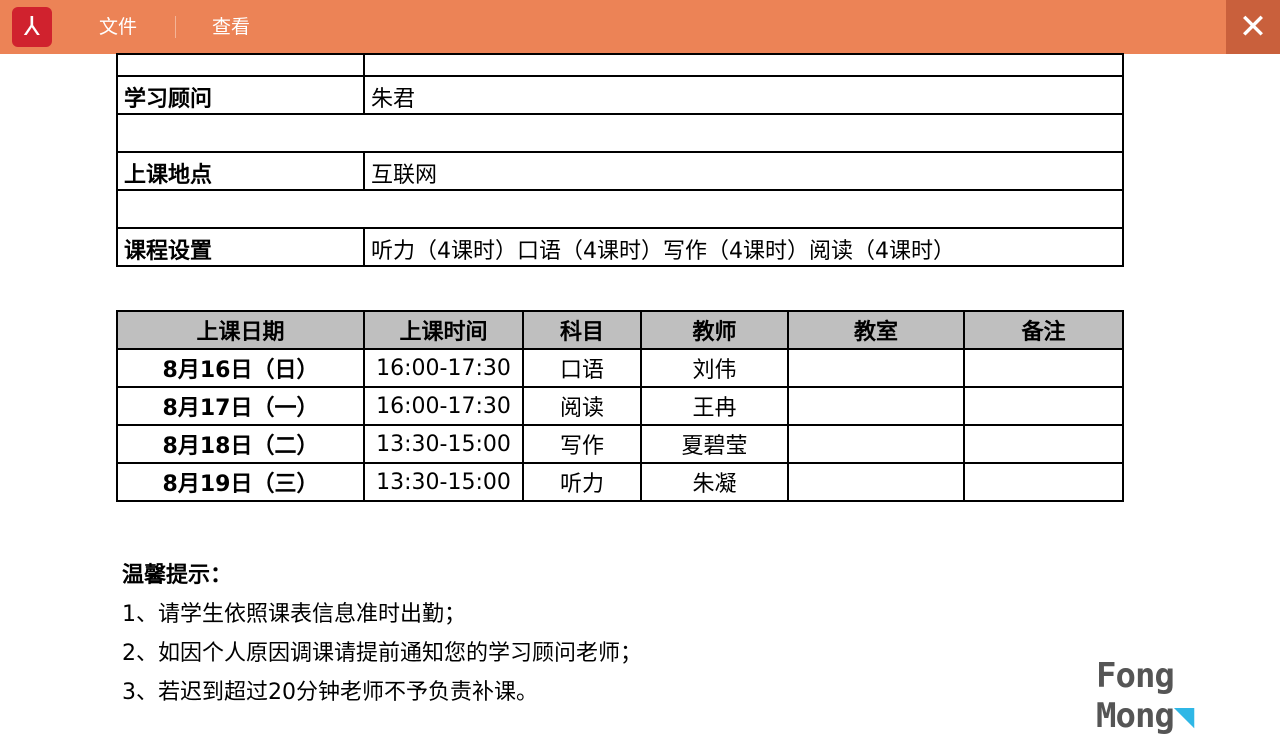  What do you see at coordinates (240, 65) in the screenshot?
I see `info-label` at bounding box center [240, 65].